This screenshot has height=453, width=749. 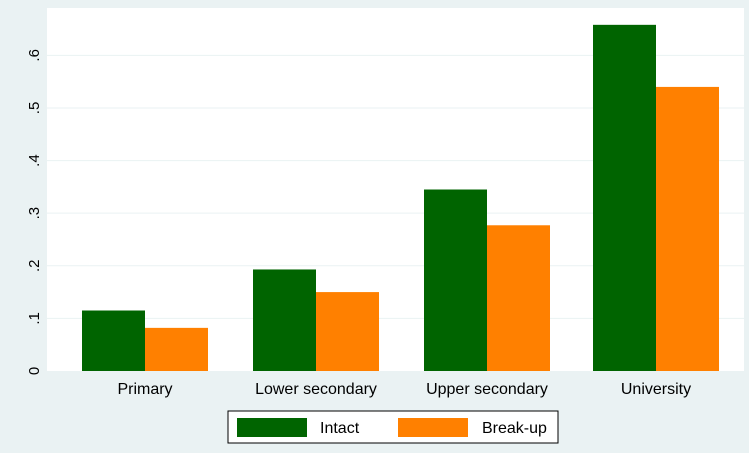 What do you see at coordinates (34, 160) in the screenshot?
I see `y-tick-label: .4` at bounding box center [34, 160].